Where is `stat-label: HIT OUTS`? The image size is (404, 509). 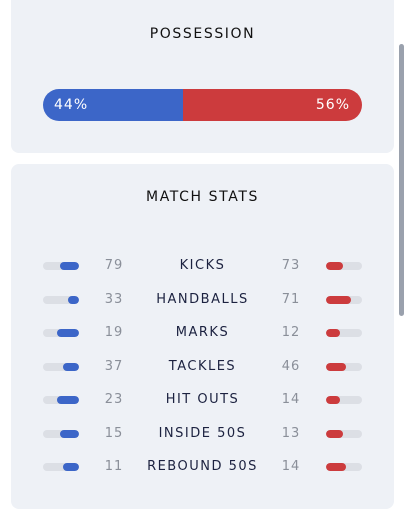
stat-label: HIT OUTS is located at coordinates (202, 399).